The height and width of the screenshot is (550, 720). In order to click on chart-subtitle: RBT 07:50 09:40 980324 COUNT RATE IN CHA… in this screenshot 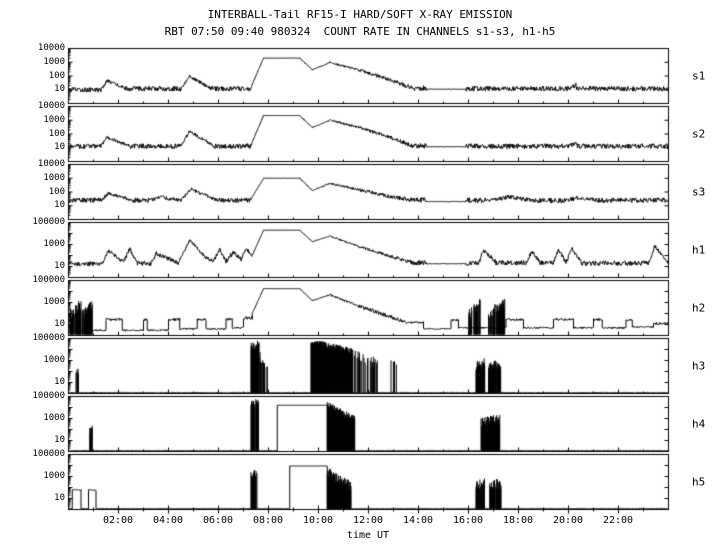, I will do `click(360, 31)`.